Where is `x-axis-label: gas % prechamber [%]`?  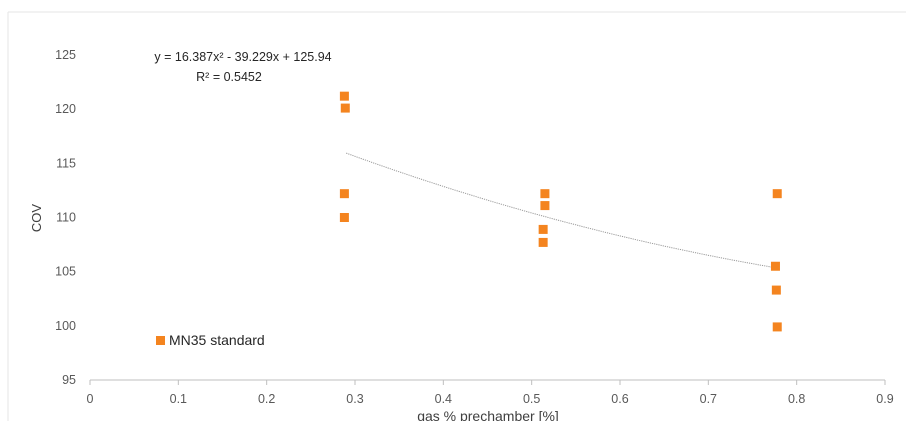 x-axis-label: gas % prechamber [%] is located at coordinates (488, 414).